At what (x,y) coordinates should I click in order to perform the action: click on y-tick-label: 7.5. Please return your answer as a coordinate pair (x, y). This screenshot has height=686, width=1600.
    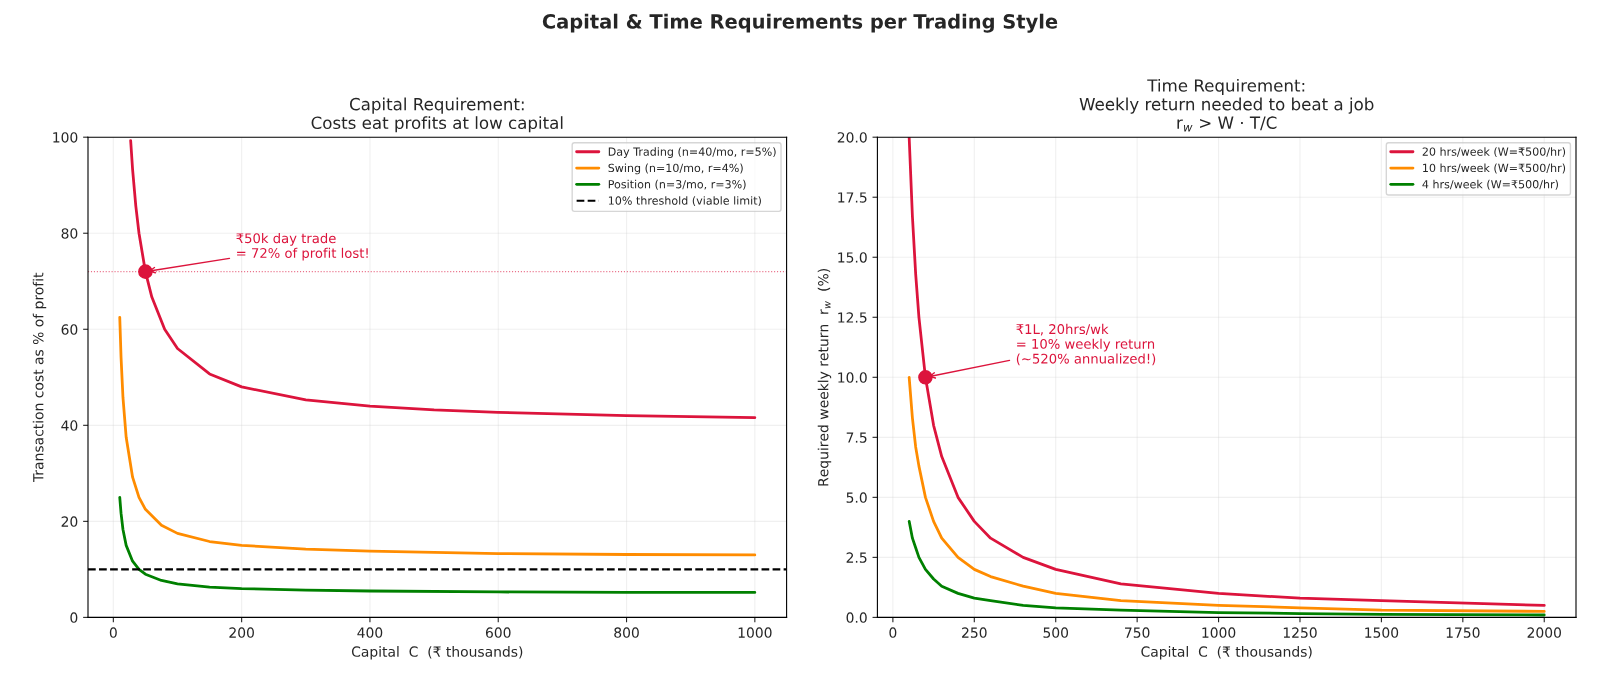
    Looking at the image, I should click on (856, 437).